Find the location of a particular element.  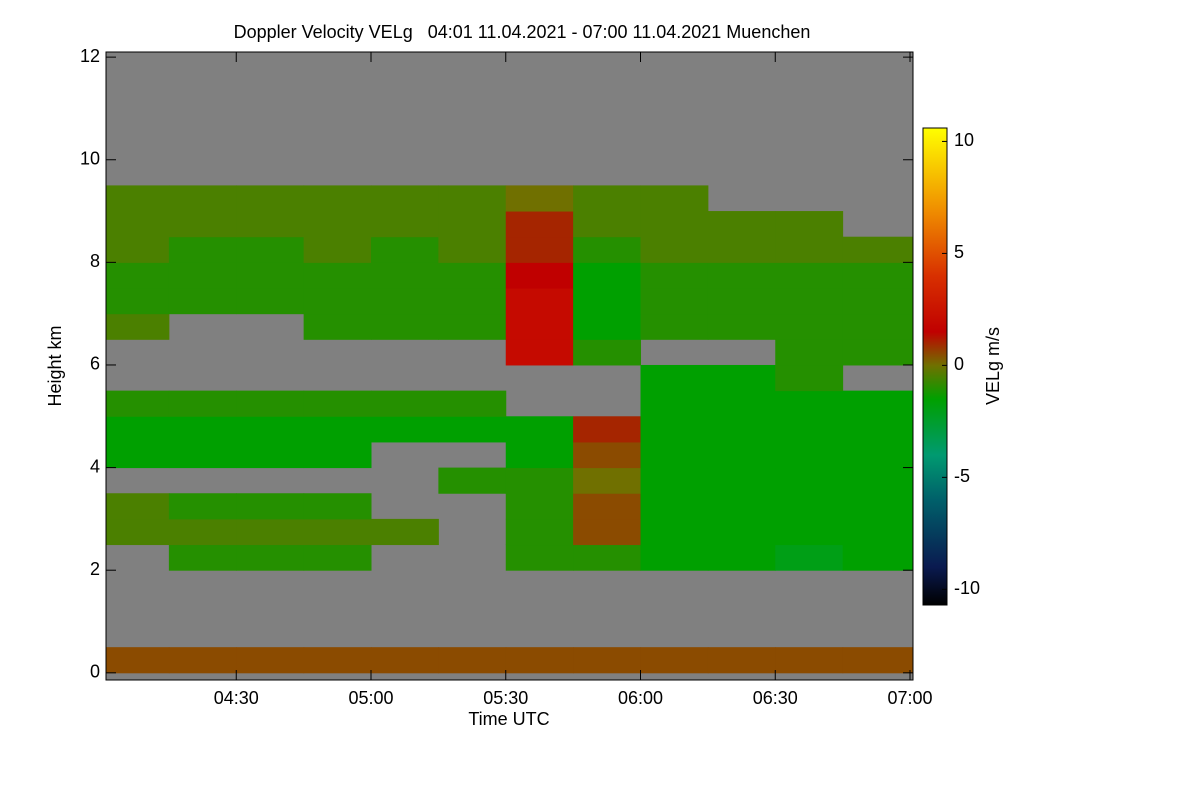

colorbar-tick-label: 10 is located at coordinates (964, 140).